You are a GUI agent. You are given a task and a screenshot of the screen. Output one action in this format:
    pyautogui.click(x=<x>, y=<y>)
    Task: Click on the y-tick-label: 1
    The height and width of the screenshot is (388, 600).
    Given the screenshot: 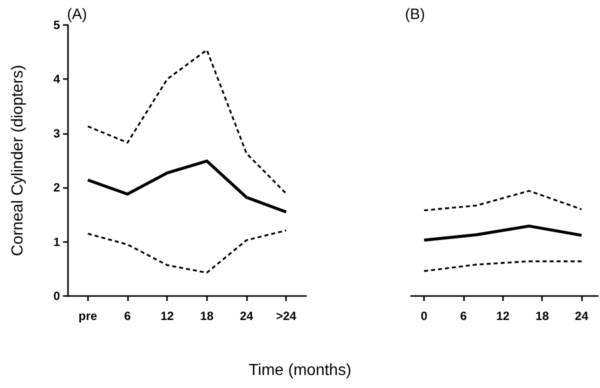 What is the action you would take?
    pyautogui.click(x=56, y=241)
    